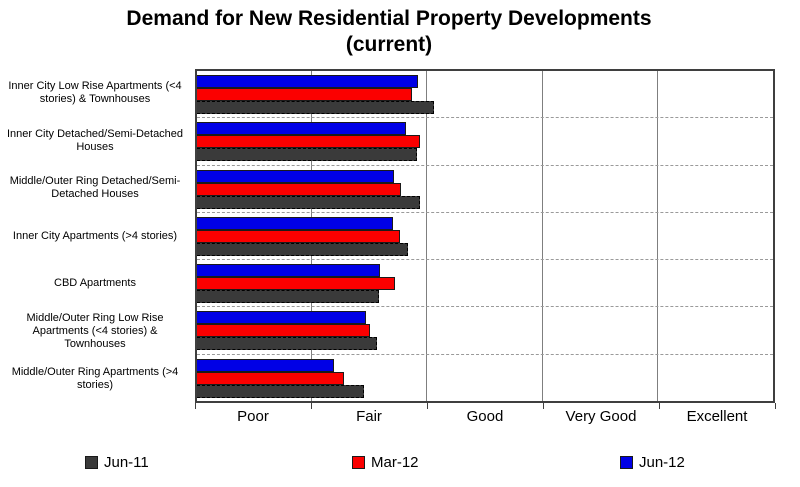 Image resolution: width=800 pixels, height=487 pixels. Describe the element at coordinates (253, 416) in the screenshot. I see `x-axis-label: Poor` at that location.